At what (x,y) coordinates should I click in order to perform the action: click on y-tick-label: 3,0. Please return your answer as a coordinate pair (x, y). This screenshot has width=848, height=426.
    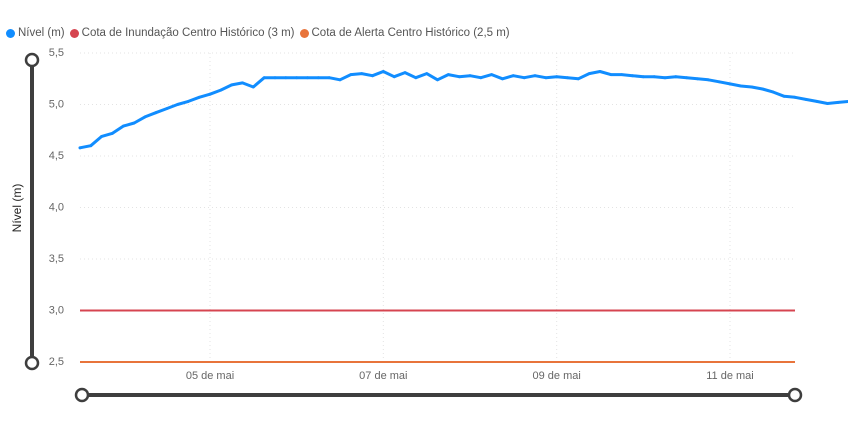
    Looking at the image, I should click on (56, 310).